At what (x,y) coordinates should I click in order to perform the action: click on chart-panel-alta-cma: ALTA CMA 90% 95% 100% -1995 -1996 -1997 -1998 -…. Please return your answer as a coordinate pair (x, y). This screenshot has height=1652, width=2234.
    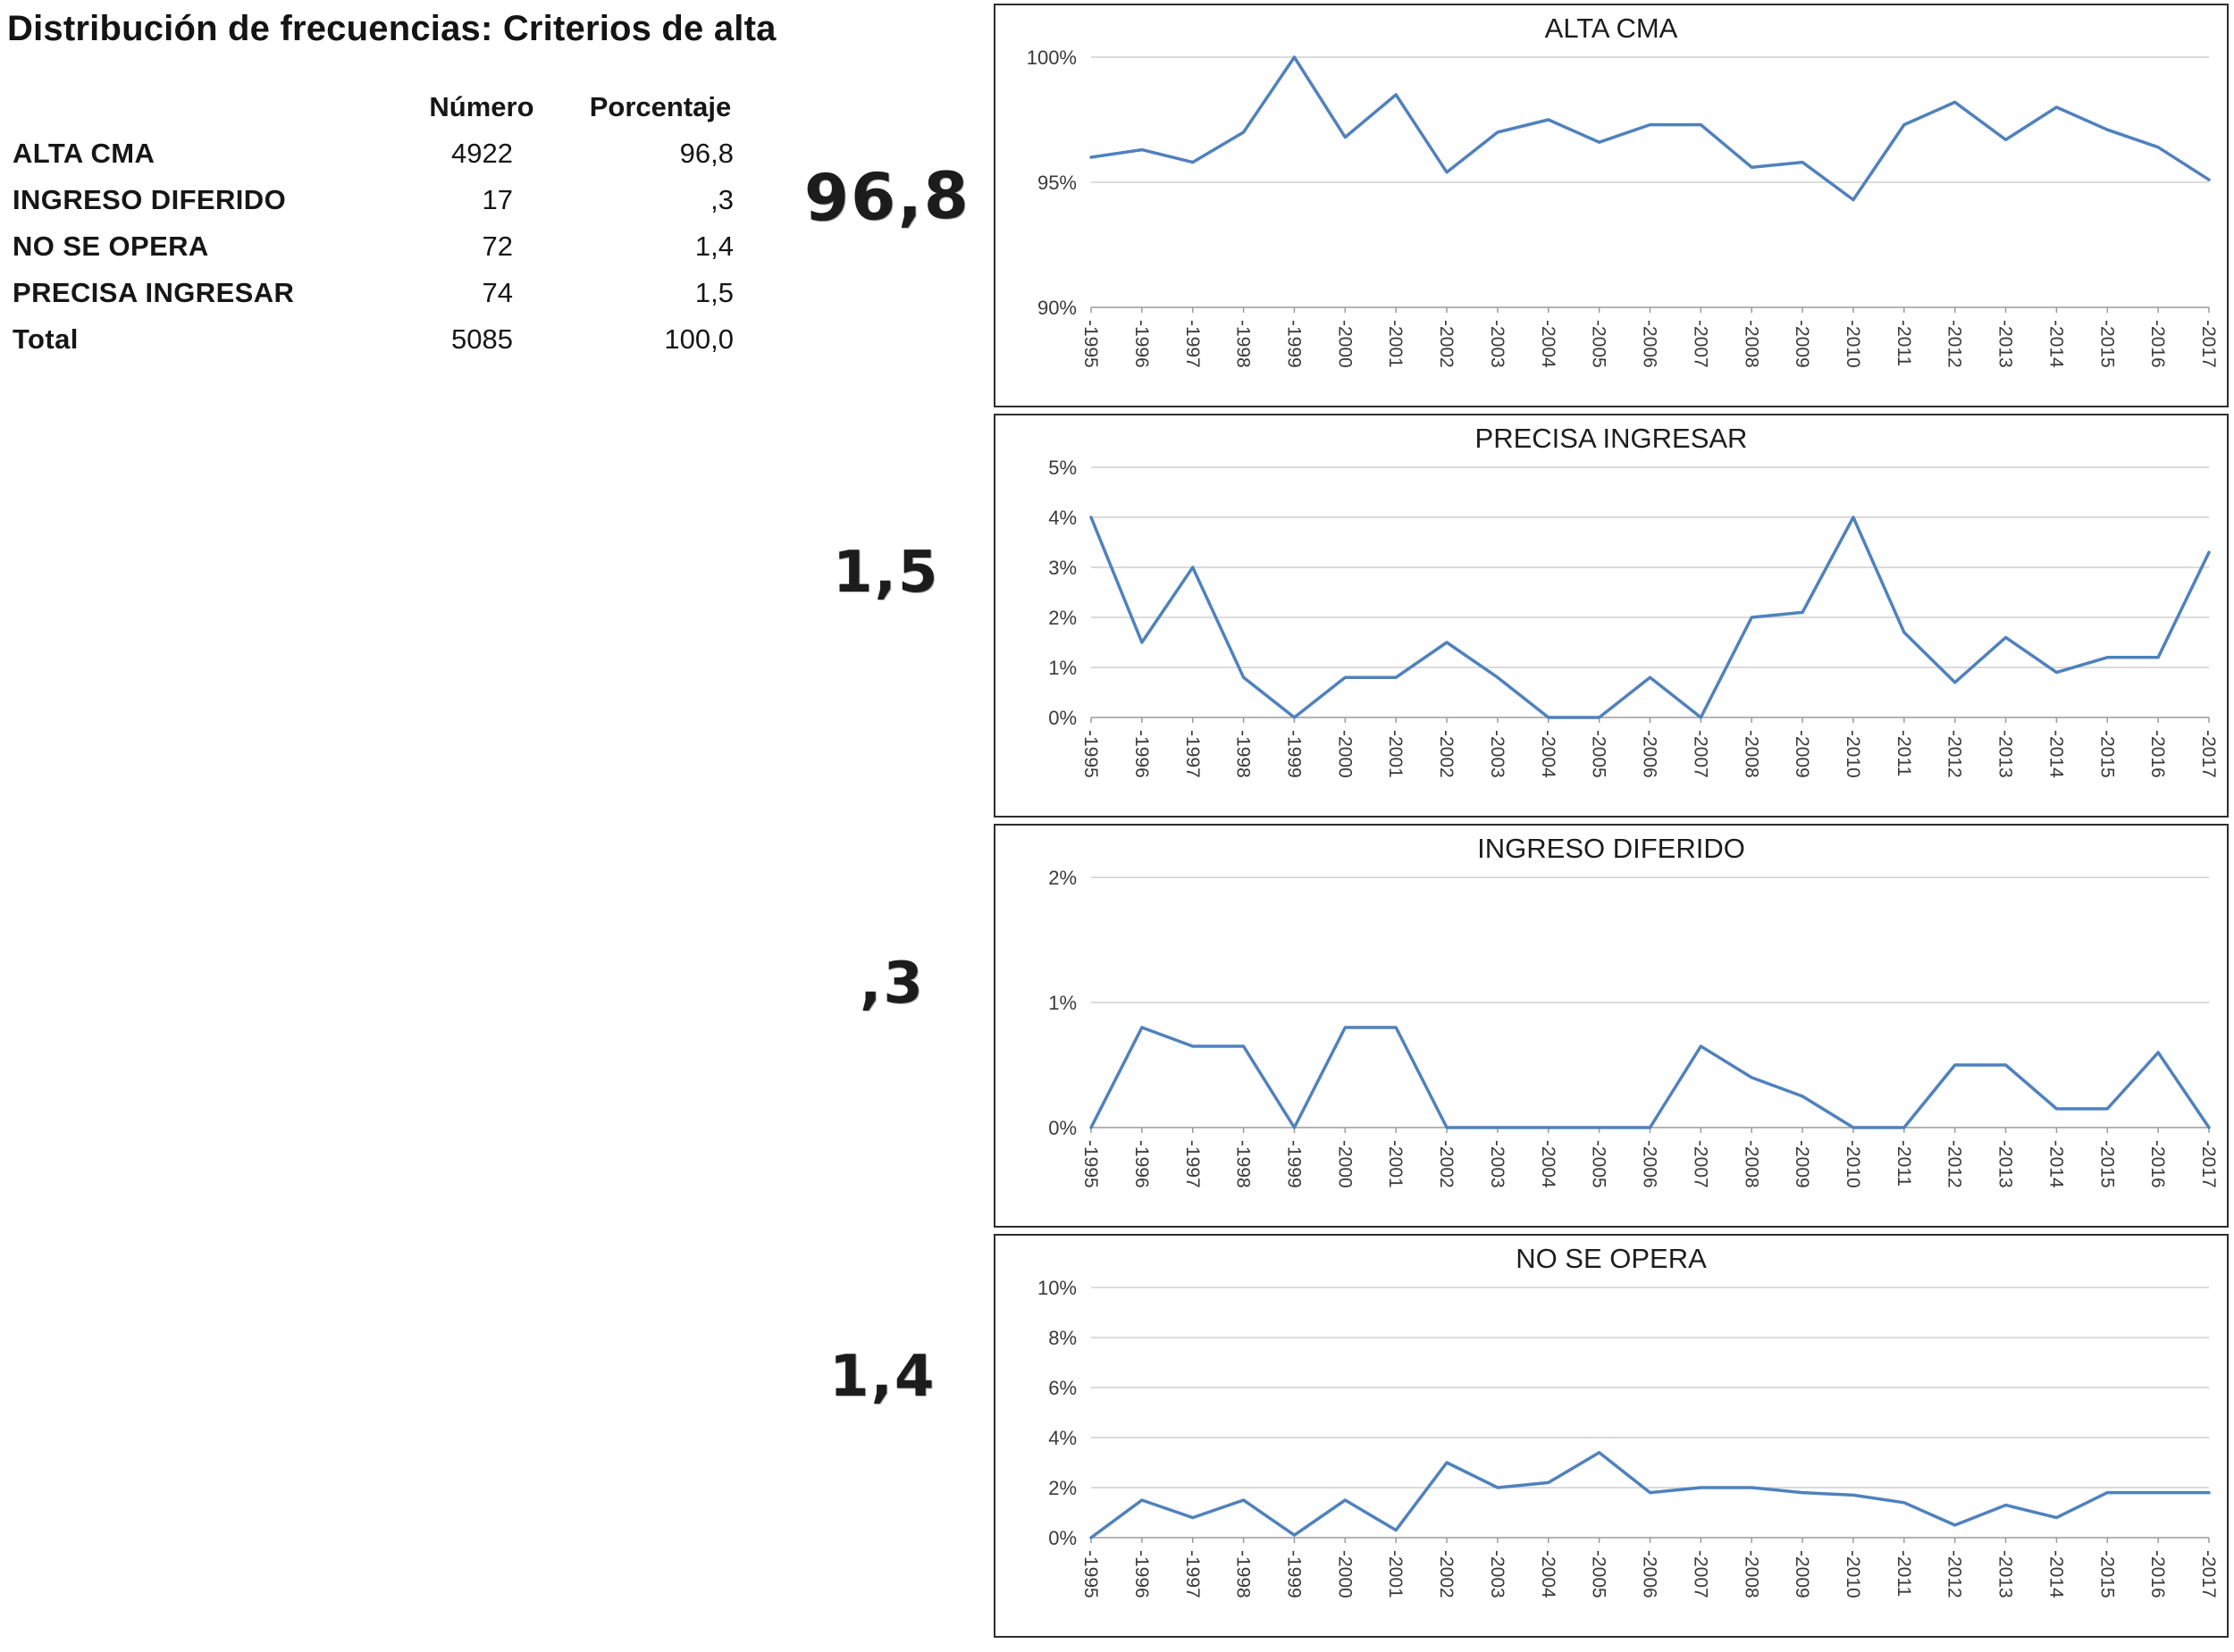
    Looking at the image, I should click on (1611, 205).